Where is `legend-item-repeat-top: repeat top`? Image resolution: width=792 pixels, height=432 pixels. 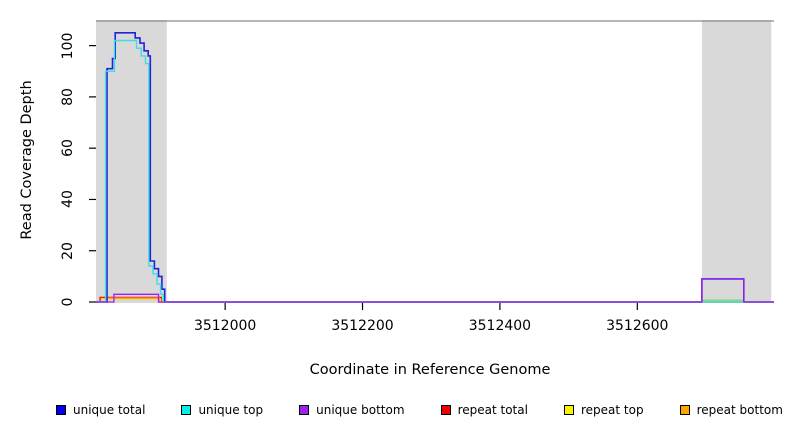
legend-item-repeat-top: repeat top is located at coordinates (603, 410).